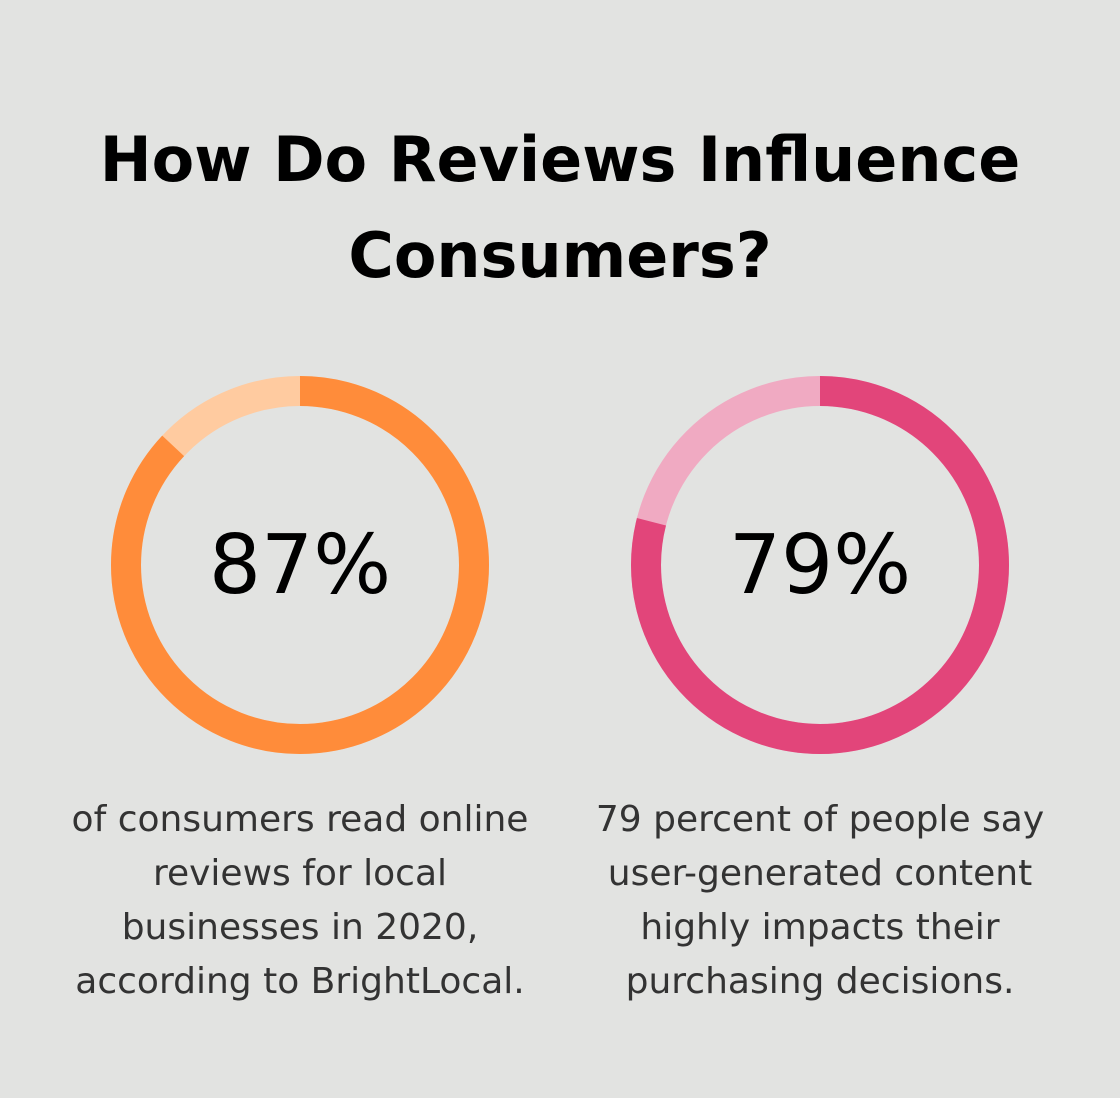  I want to click on caption-line: 79 percent of people say, so click(820, 819).